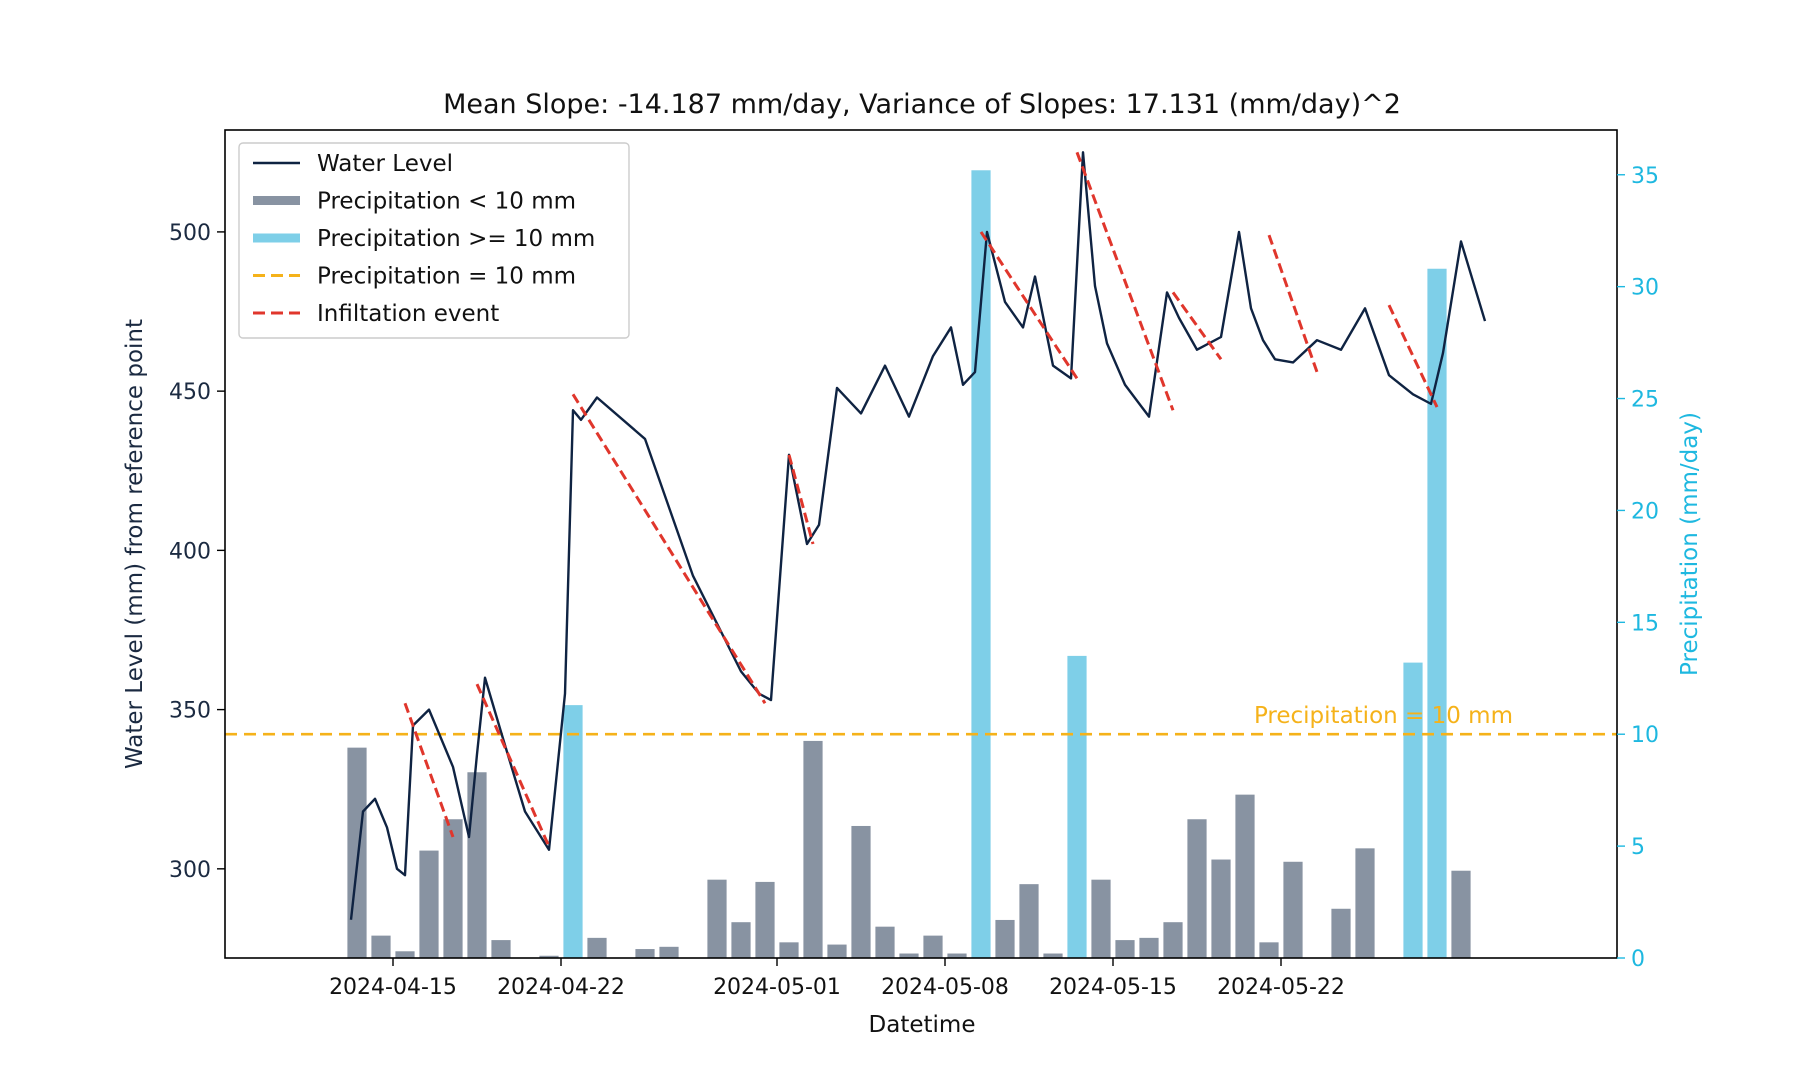  I want to click on right-tick-label: 20, so click(1645, 511).